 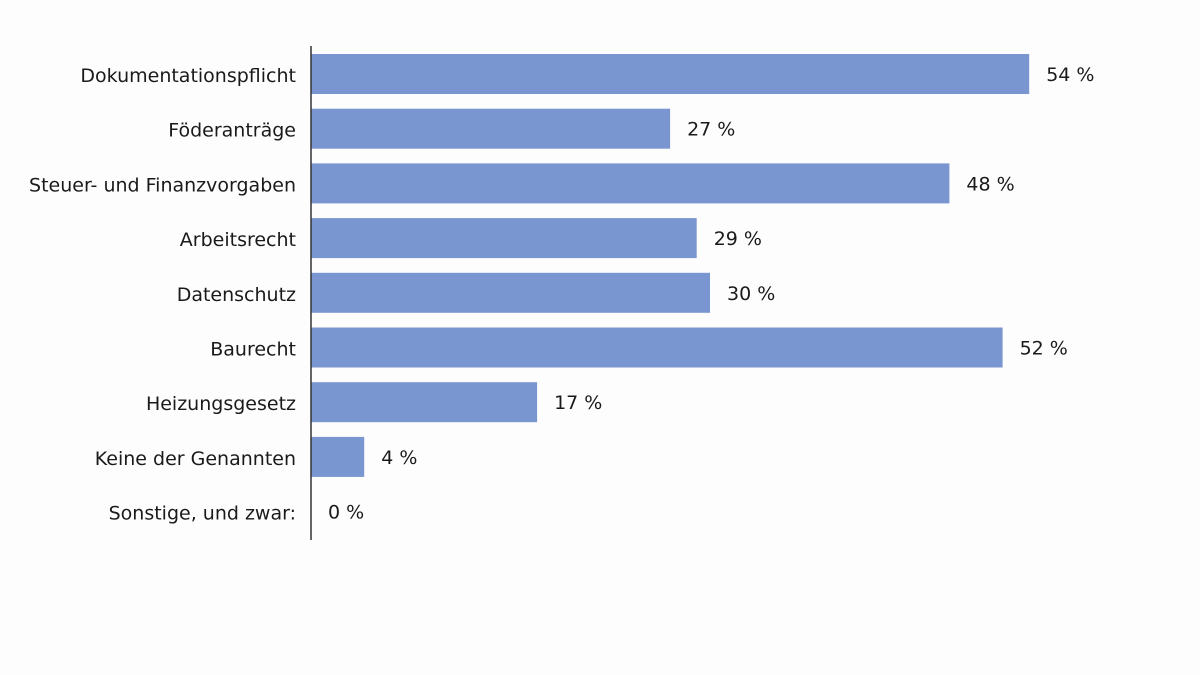 What do you see at coordinates (236, 295) in the screenshot?
I see `category-label-4: Datenschutz` at bounding box center [236, 295].